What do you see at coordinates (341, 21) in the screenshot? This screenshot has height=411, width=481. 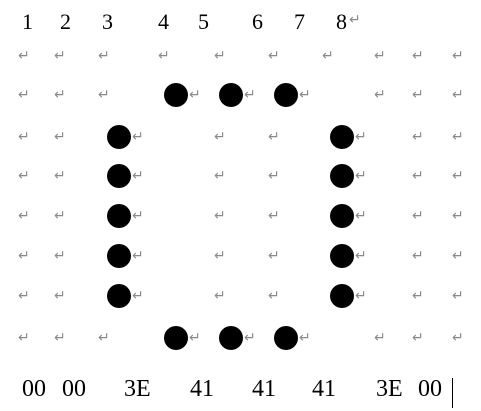 I see `column-number: 8` at bounding box center [341, 21].